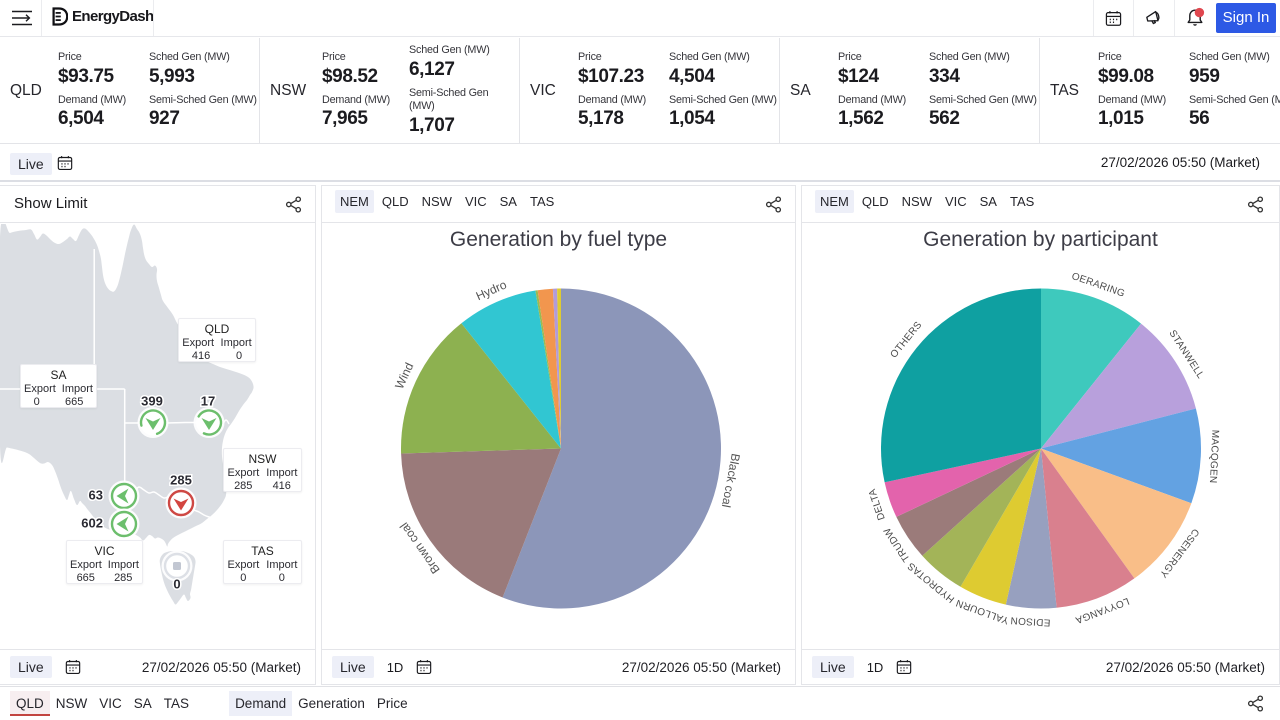 The image size is (1280, 720). I want to click on svg-text: DELTA, so click(877, 504).